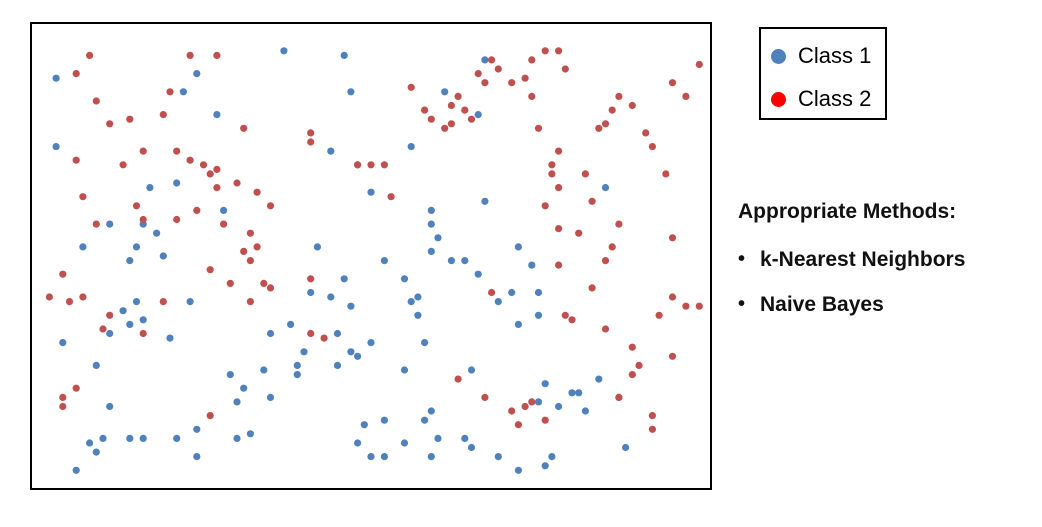  I want to click on legend: Class 1 Class 2, so click(823, 73).